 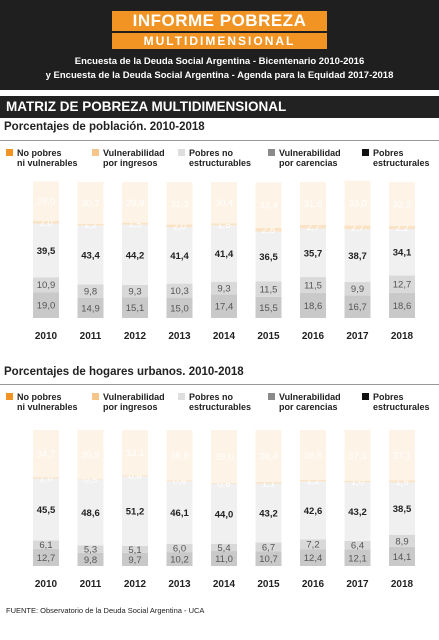 I want to click on legend-label: Vulnerabilidad por ingresos, so click(x=134, y=402).